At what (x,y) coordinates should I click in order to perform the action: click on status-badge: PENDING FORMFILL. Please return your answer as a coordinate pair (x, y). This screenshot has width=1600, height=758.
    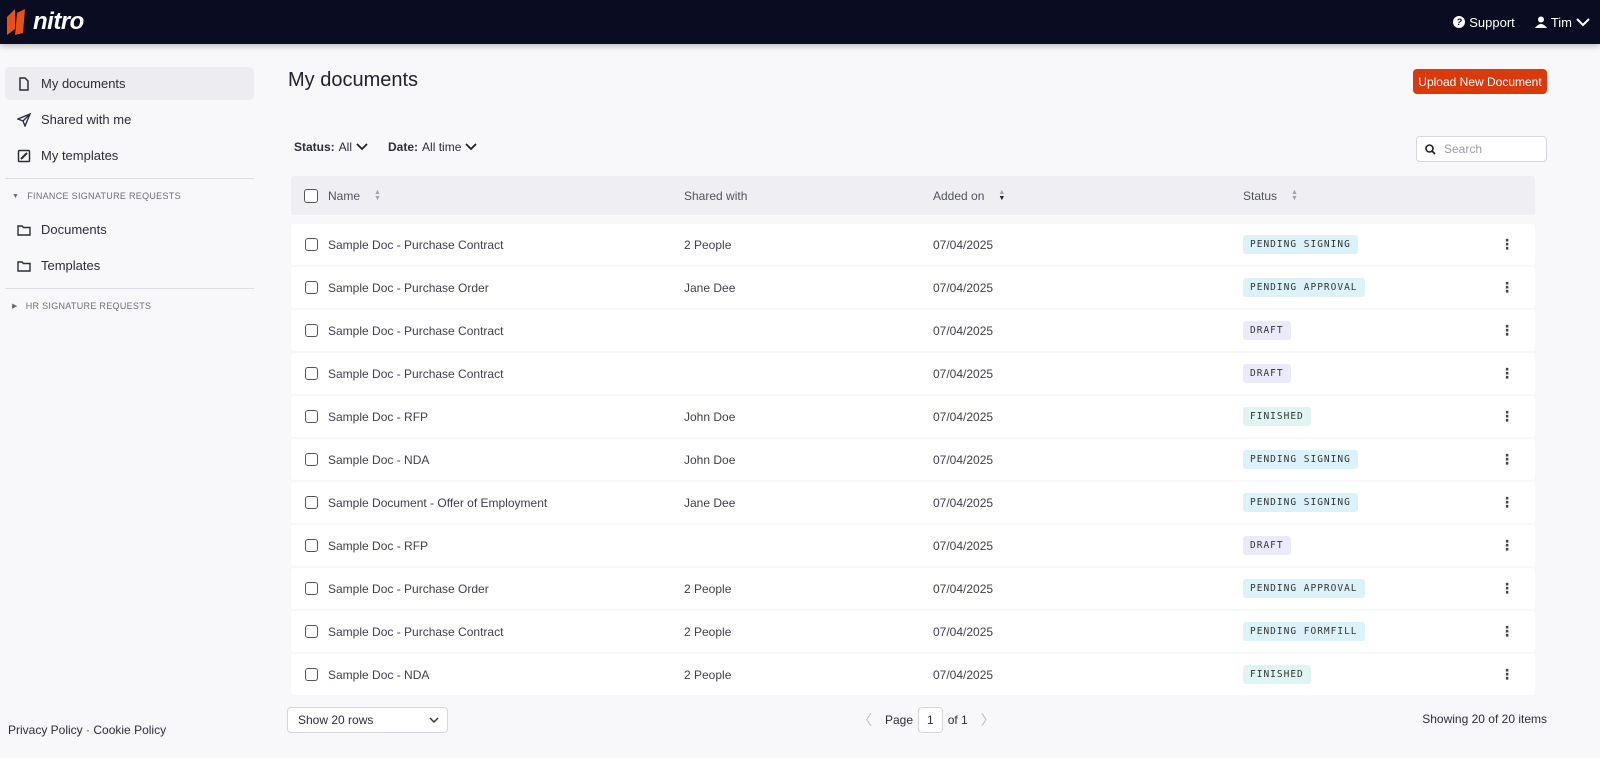
    Looking at the image, I should click on (1304, 631).